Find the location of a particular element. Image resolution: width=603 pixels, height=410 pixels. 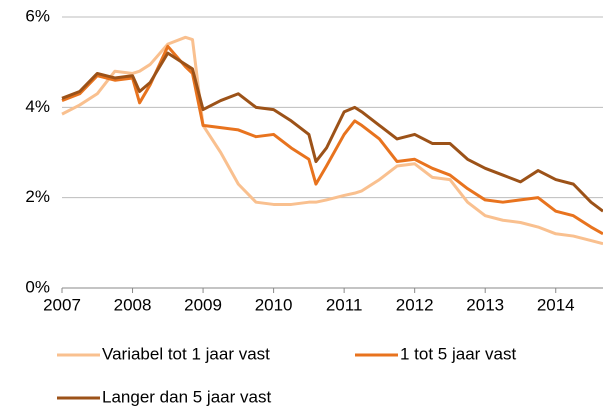

x-tick-label: 2010 is located at coordinates (274, 304).